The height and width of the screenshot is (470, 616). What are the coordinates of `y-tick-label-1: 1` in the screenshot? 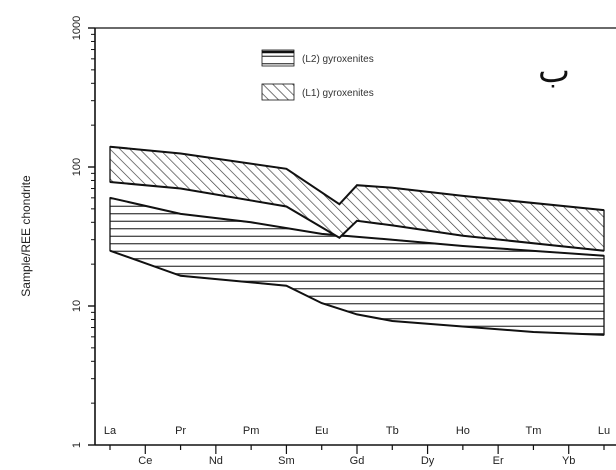 It's located at (77, 445).